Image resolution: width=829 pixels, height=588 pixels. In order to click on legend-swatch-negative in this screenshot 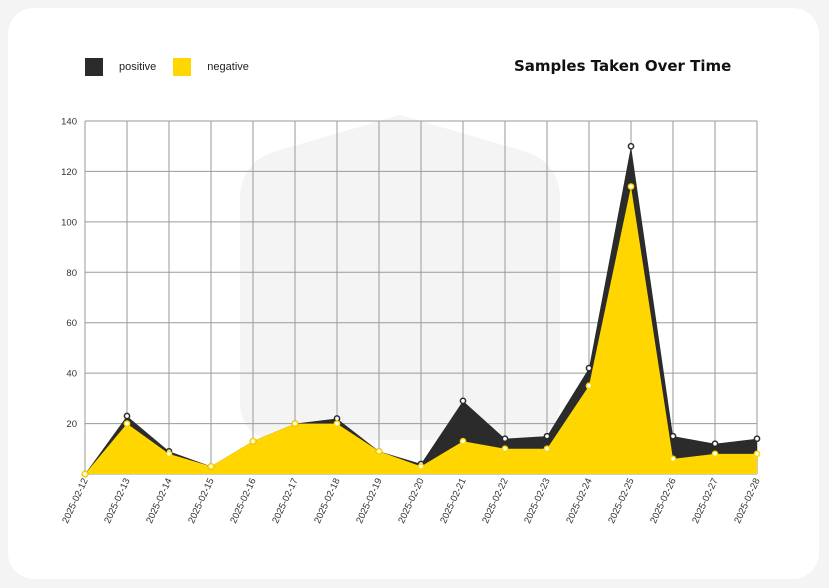, I will do `click(182, 67)`.